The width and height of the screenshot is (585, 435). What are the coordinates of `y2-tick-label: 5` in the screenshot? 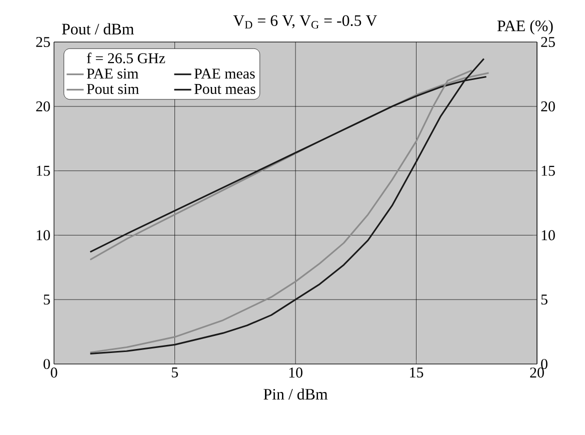 It's located at (544, 299).